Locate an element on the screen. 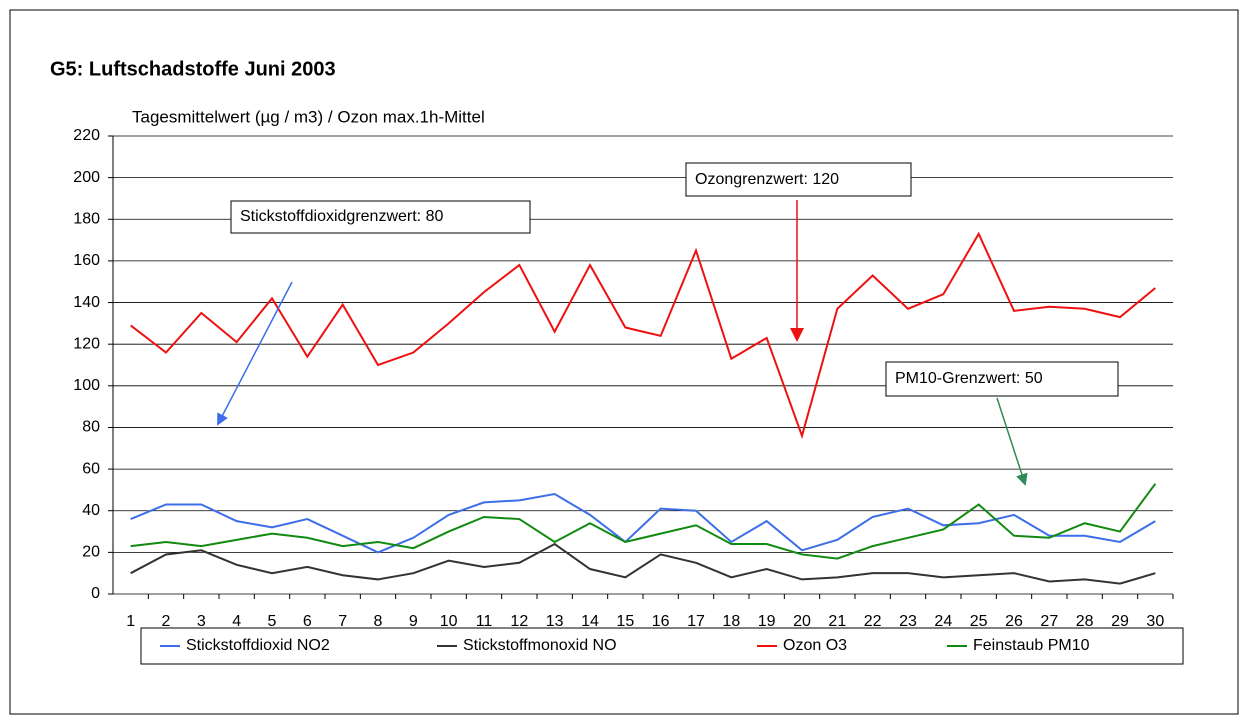 Image resolution: width=1248 pixels, height=724 pixels. x-tick-label: 6 is located at coordinates (307, 621).